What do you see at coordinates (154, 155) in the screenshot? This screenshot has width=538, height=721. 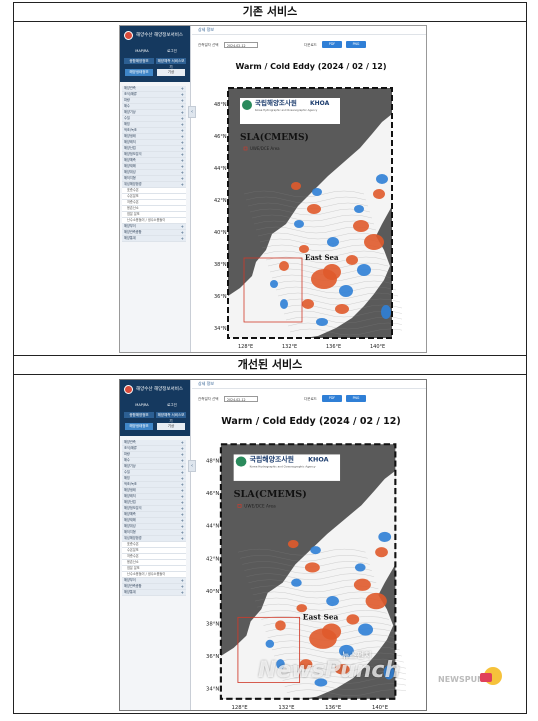 I see `sidebar-item: 해양정보분석 +` at bounding box center [154, 155].